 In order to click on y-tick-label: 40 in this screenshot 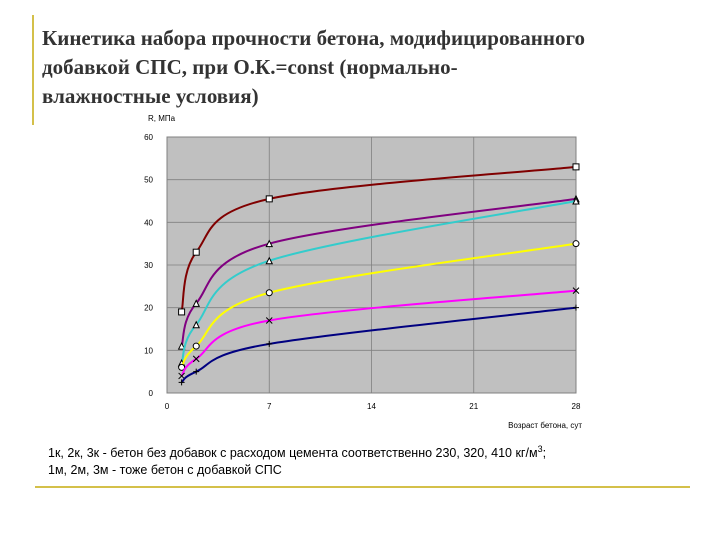, I will do `click(148, 222)`.